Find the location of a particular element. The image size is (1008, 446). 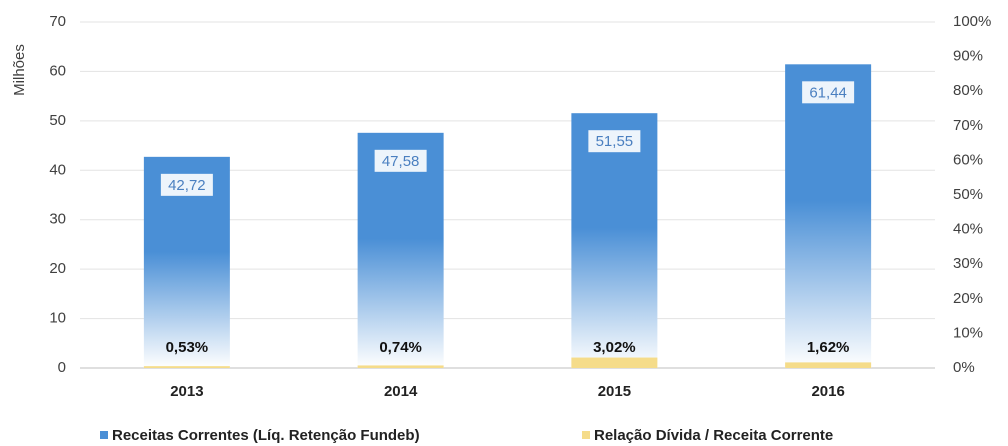

y2-tick-label: 60% is located at coordinates (968, 159).